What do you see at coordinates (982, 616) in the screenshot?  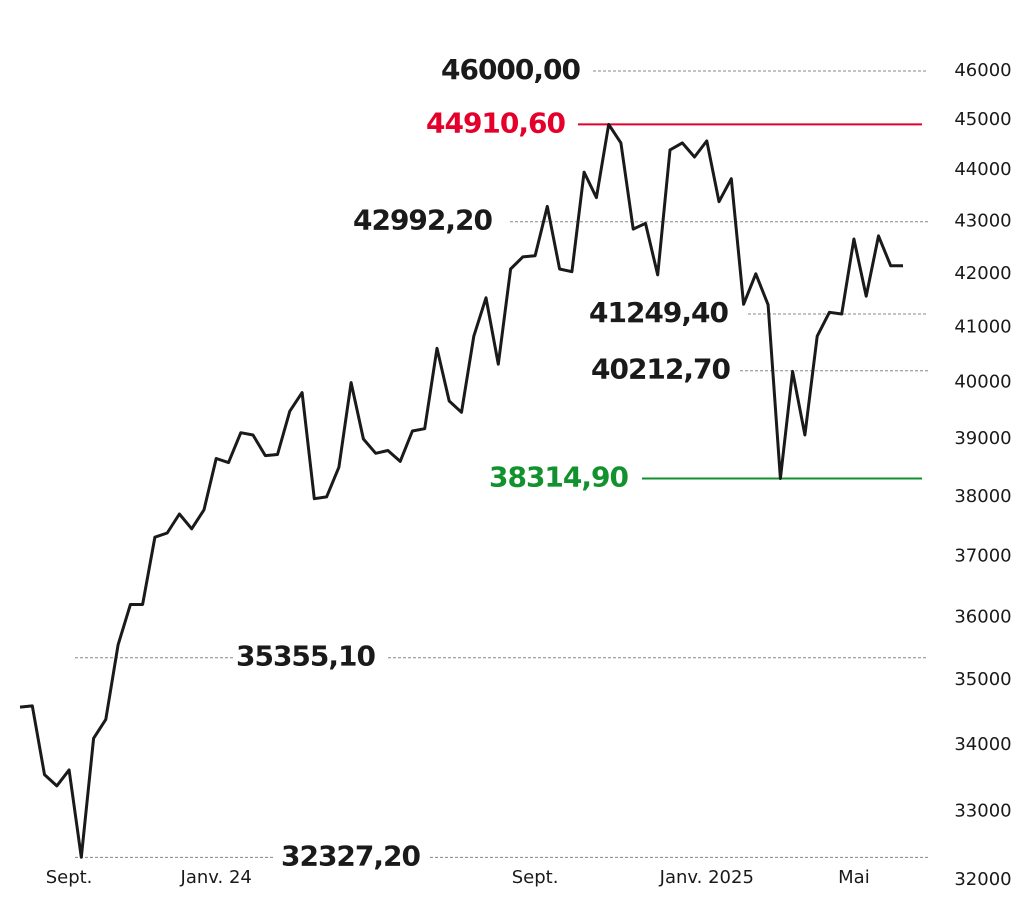 I see `y-tick-label: 36000` at bounding box center [982, 616].